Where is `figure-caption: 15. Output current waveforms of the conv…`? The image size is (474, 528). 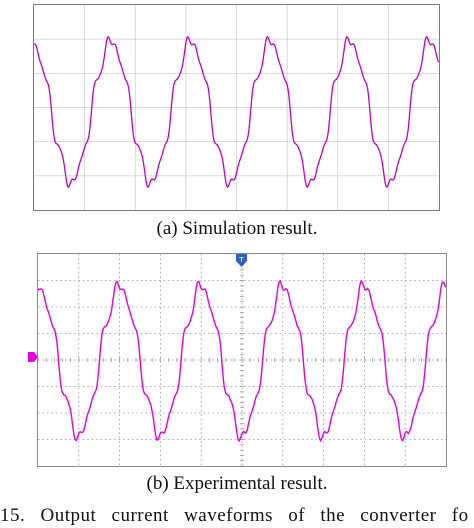
figure-caption: 15. Output current waveforms of the conv… is located at coordinates (234, 515).